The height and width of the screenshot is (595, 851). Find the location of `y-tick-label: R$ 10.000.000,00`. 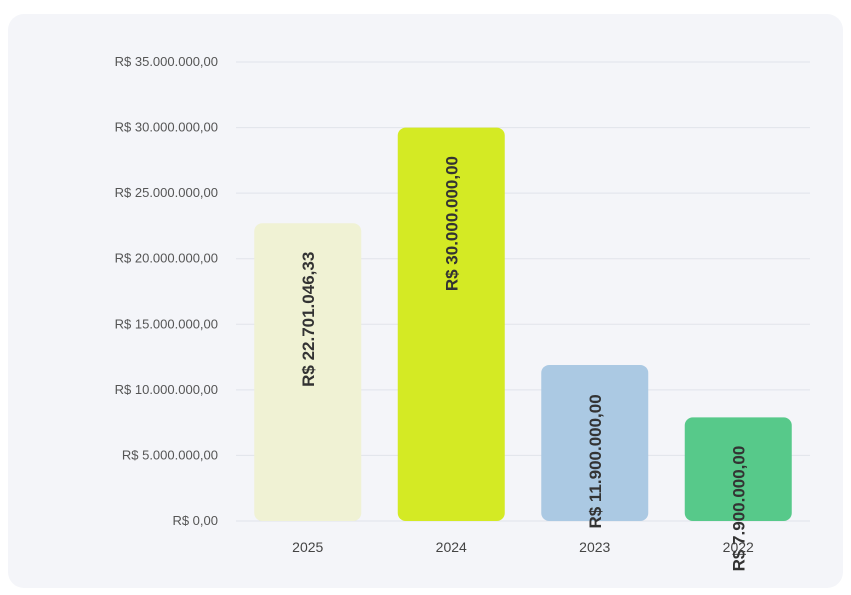

y-tick-label: R$ 10.000.000,00 is located at coordinates (166, 389).